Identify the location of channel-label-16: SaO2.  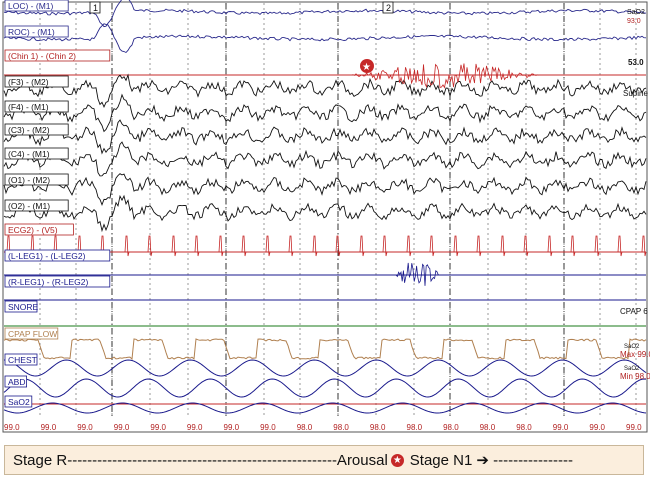
(19, 402).